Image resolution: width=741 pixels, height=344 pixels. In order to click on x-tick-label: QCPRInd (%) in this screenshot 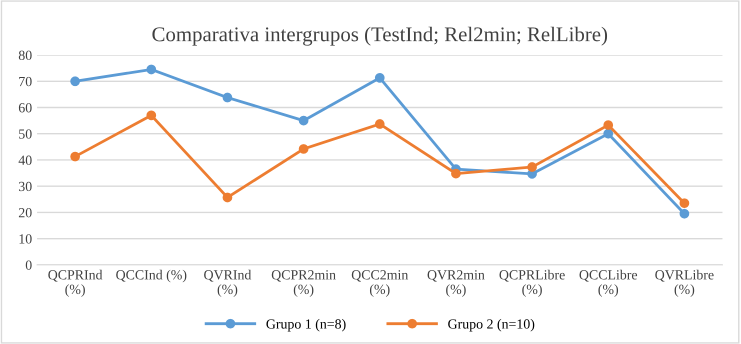, I will do `click(75, 283)`.